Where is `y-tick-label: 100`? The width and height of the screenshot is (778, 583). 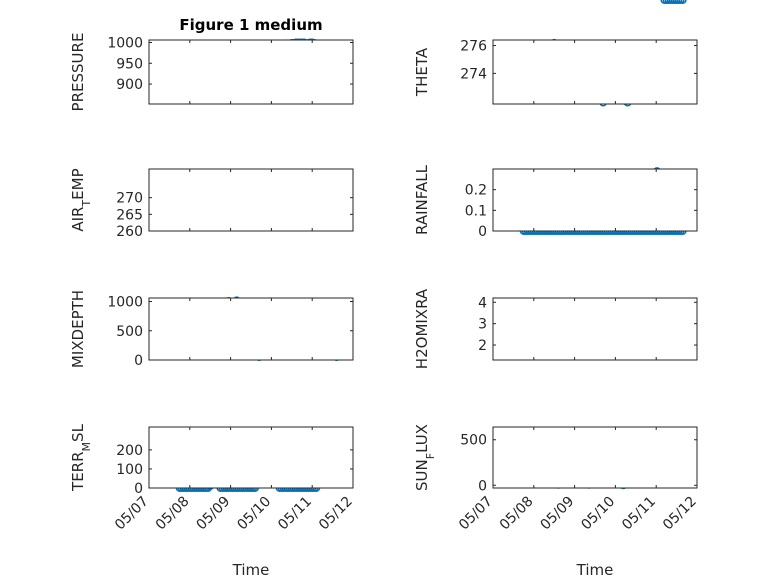
y-tick-label: 100 is located at coordinates (129, 470).